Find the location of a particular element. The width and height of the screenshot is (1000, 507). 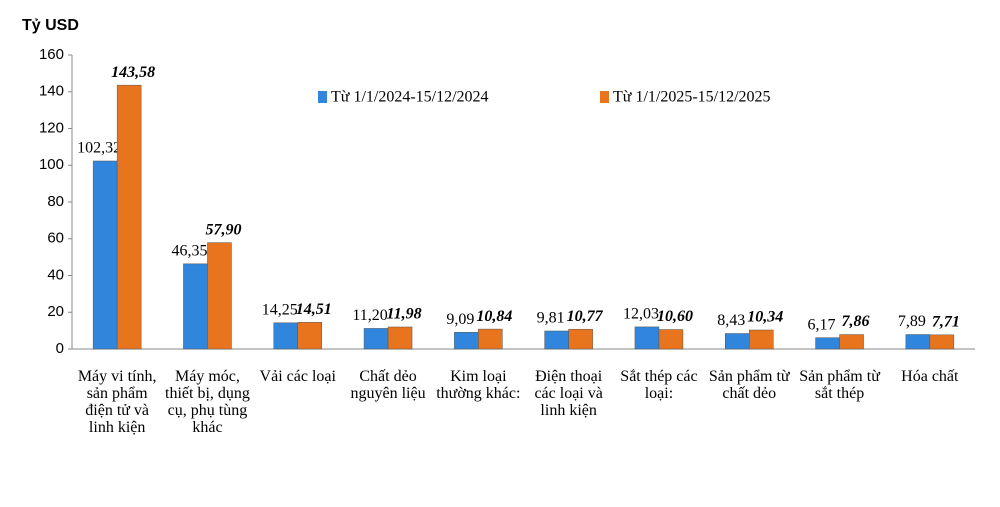

y-axis-title: Tỷ USD is located at coordinates (50, 25).